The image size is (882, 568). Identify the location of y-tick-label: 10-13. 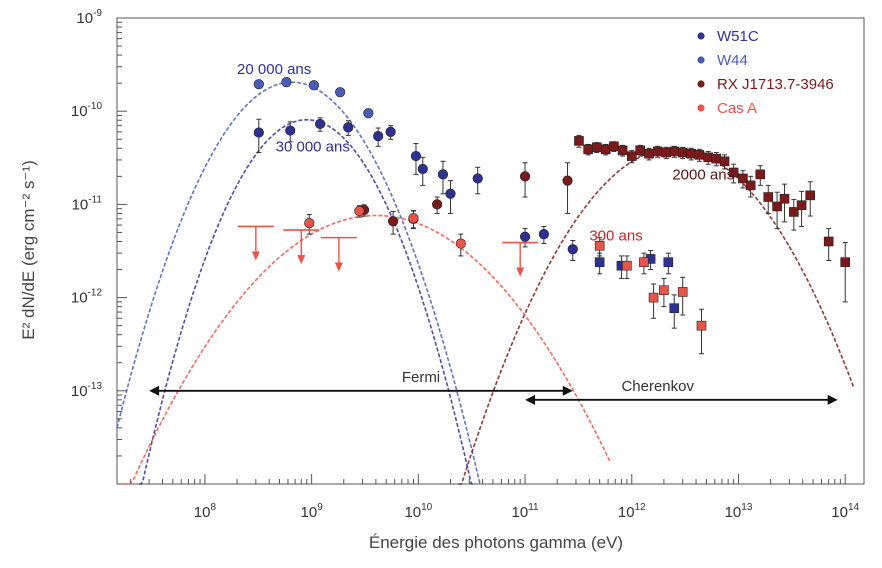
(87, 390).